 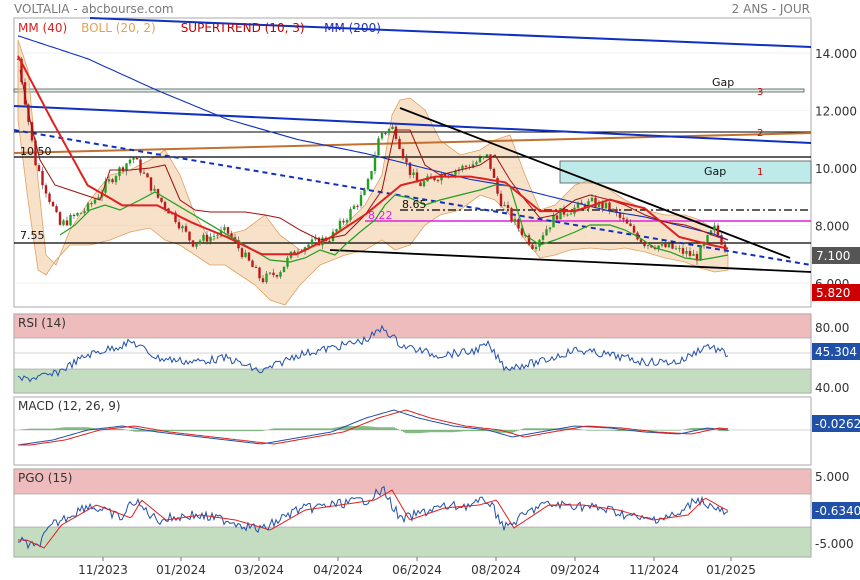 I want to click on last-price-value: 7.100, so click(x=833, y=256).